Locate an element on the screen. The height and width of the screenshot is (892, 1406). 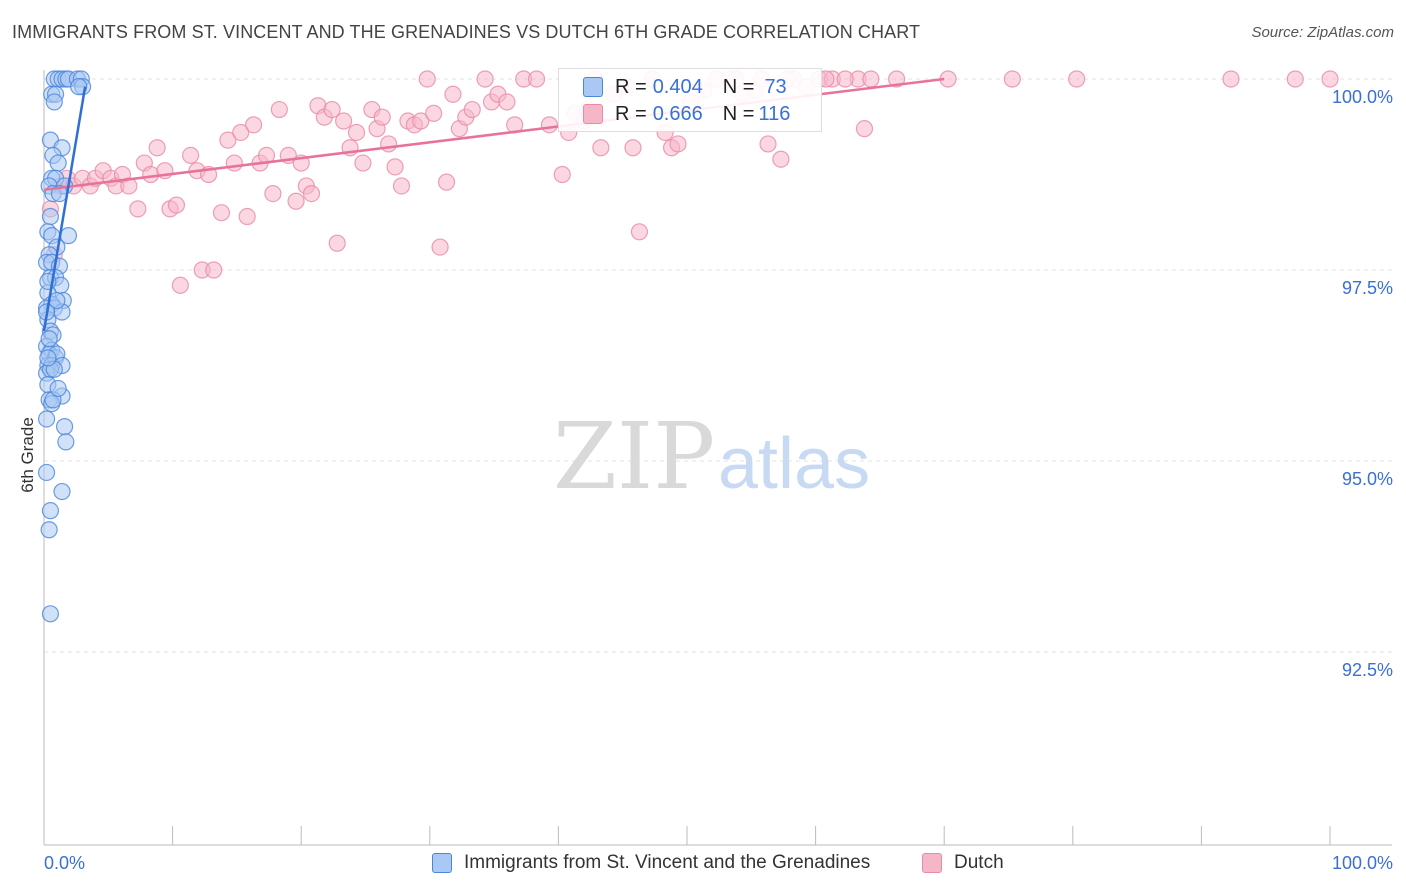
svg-trend-line is located at coordinates (64, 209).